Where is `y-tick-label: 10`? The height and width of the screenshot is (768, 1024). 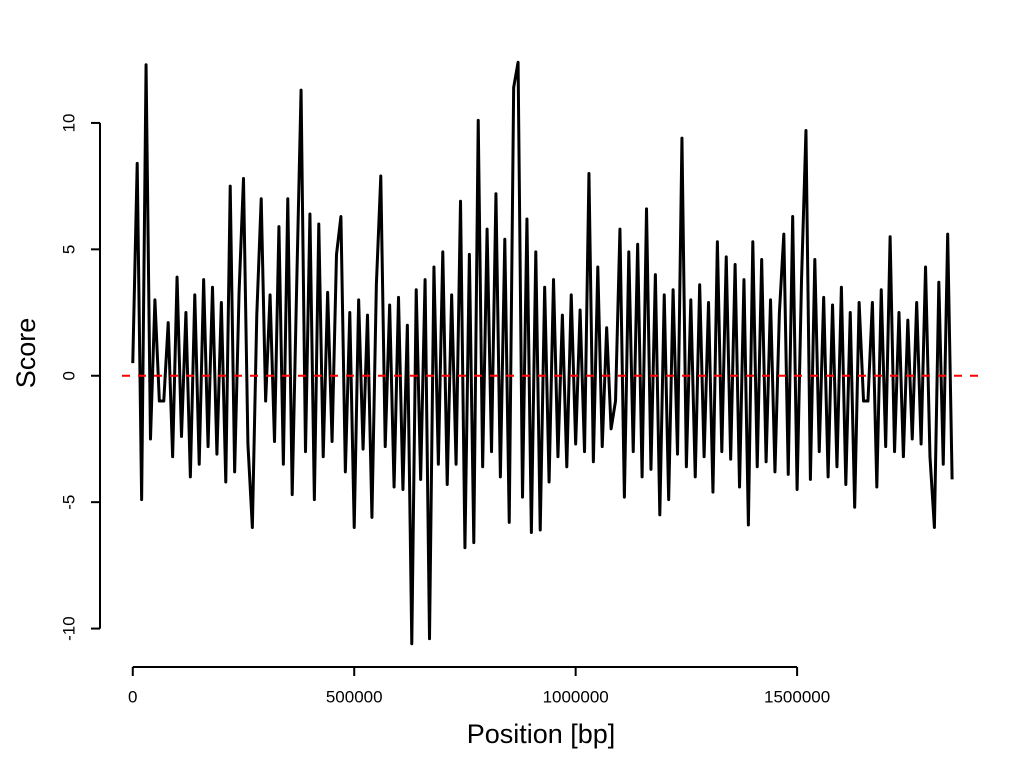 y-tick-label: 10 is located at coordinates (68, 122).